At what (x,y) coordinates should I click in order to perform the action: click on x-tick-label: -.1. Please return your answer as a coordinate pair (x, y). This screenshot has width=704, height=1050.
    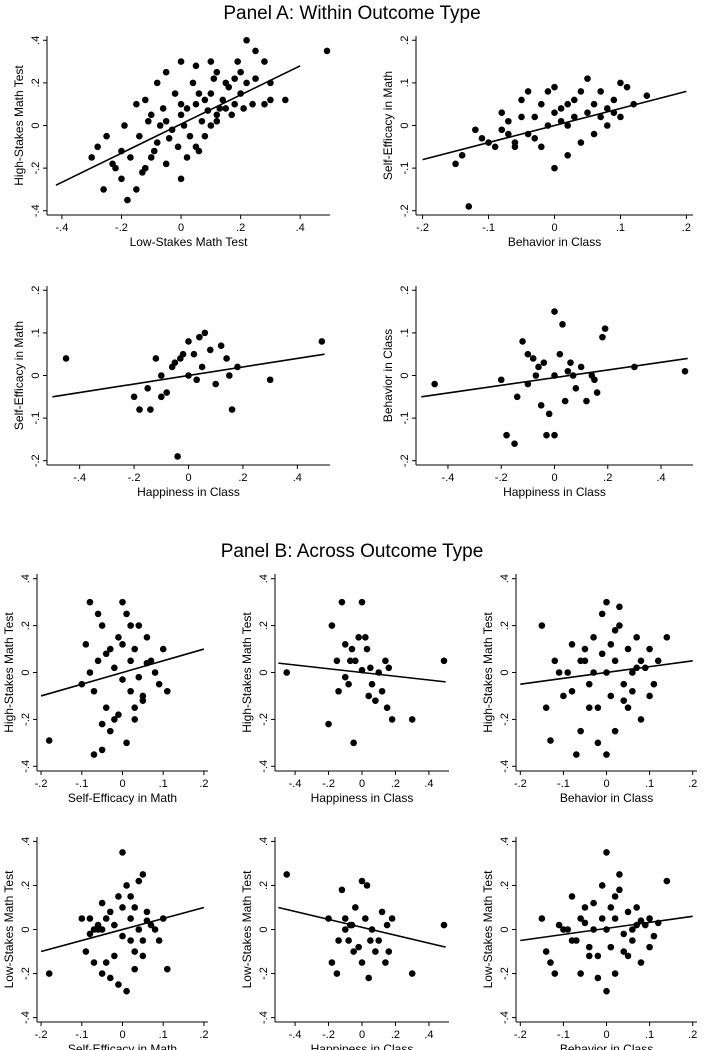
    Looking at the image, I should click on (563, 1035).